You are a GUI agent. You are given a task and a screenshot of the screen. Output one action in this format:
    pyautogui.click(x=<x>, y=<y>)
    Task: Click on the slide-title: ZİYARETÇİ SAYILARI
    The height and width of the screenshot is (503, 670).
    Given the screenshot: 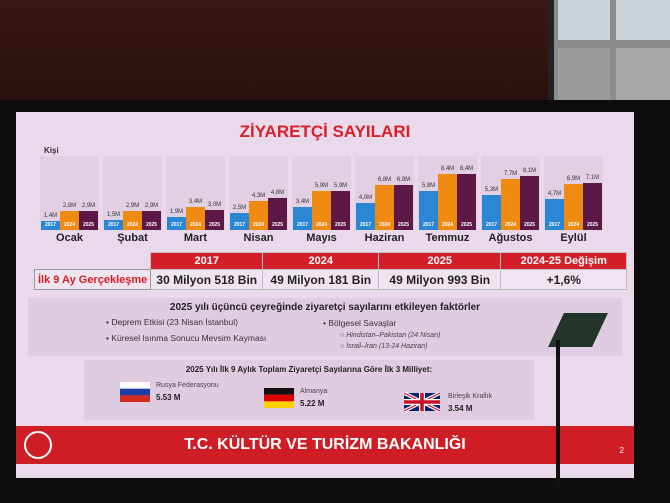 What is the action you would take?
    pyautogui.click(x=325, y=131)
    